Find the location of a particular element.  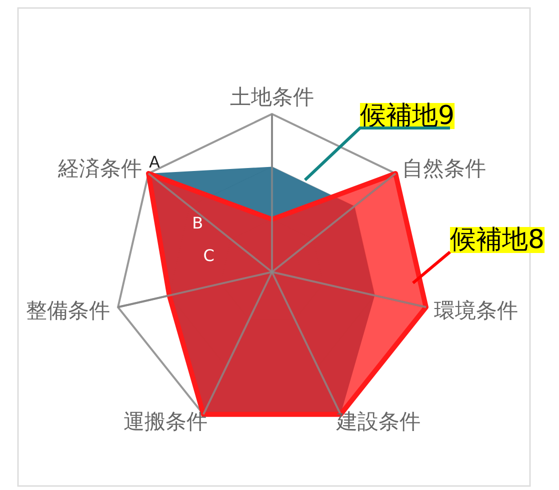

spoke-label: 建設条件 is located at coordinates (378, 421).